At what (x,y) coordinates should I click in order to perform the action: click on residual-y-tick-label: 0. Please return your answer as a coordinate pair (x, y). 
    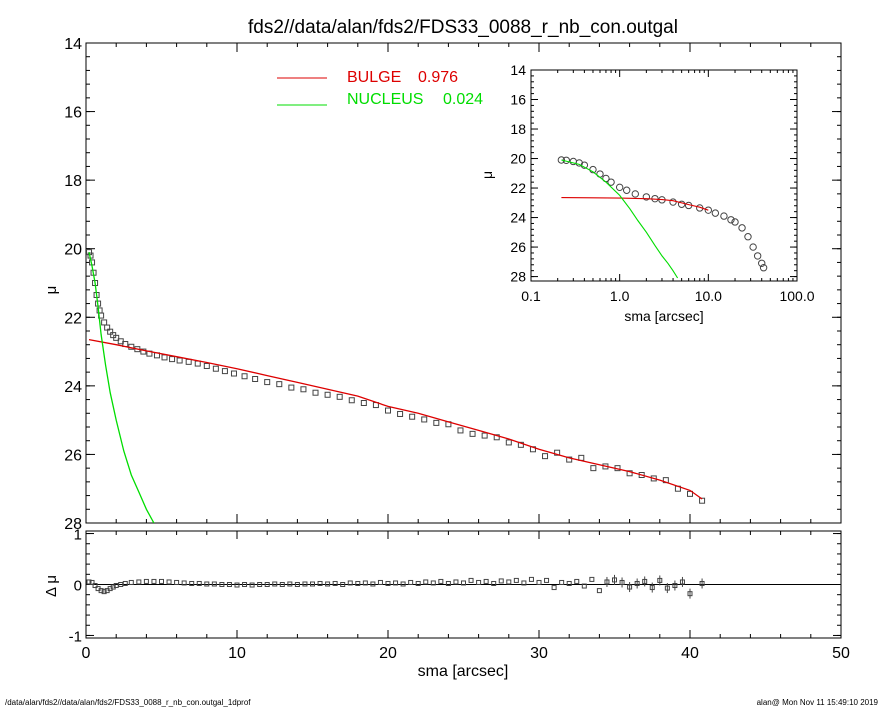
    Looking at the image, I should click on (78, 586).